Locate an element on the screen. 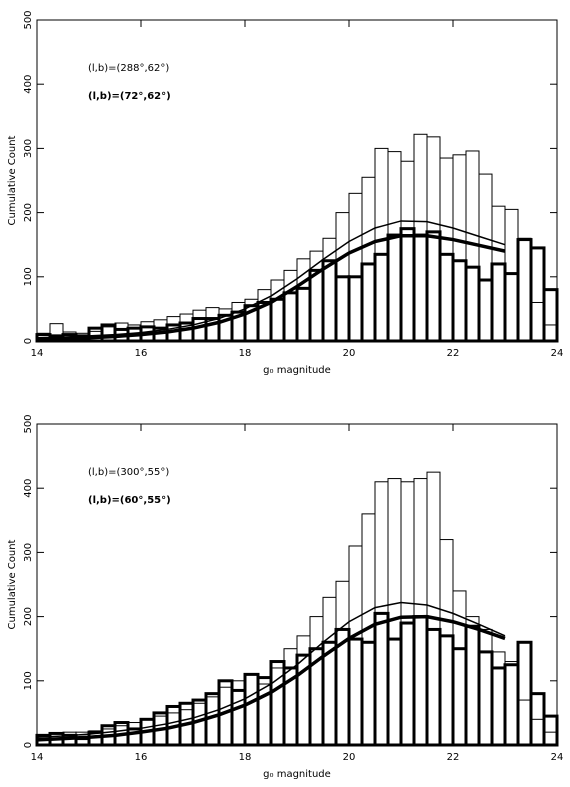  y-tick-label: 200 is located at coordinates (28, 616).